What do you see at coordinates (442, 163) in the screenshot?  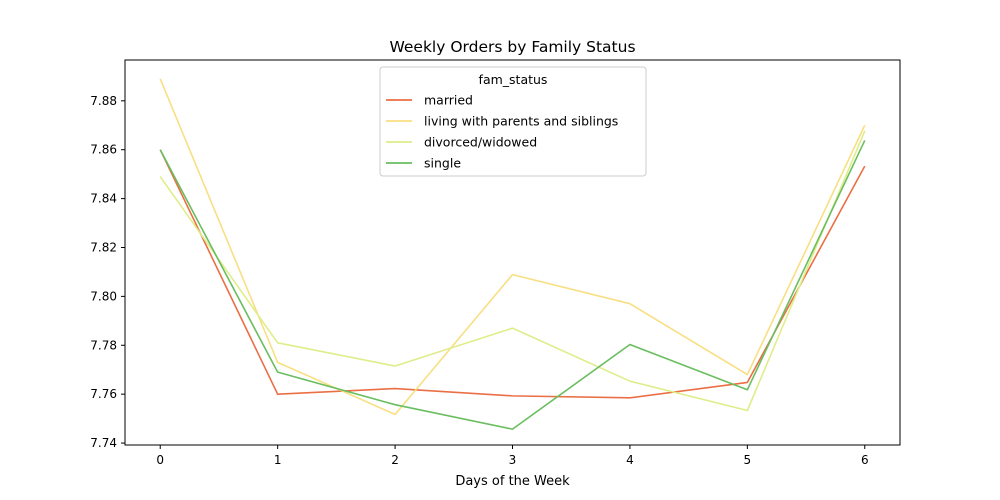 I see `legend-label: single` at bounding box center [442, 163].